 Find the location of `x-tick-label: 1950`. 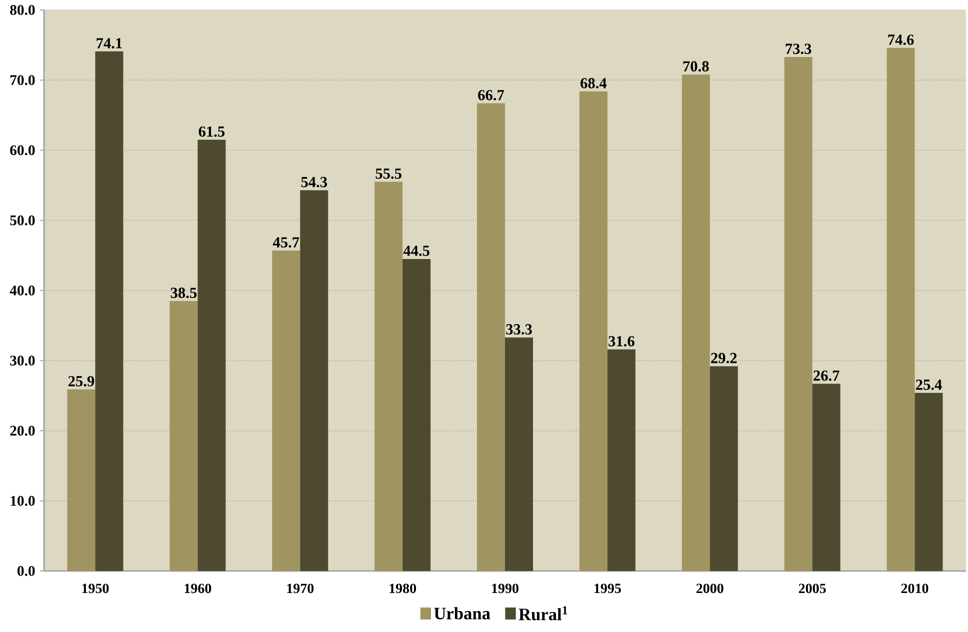

x-tick-label: 1950 is located at coordinates (95, 589).